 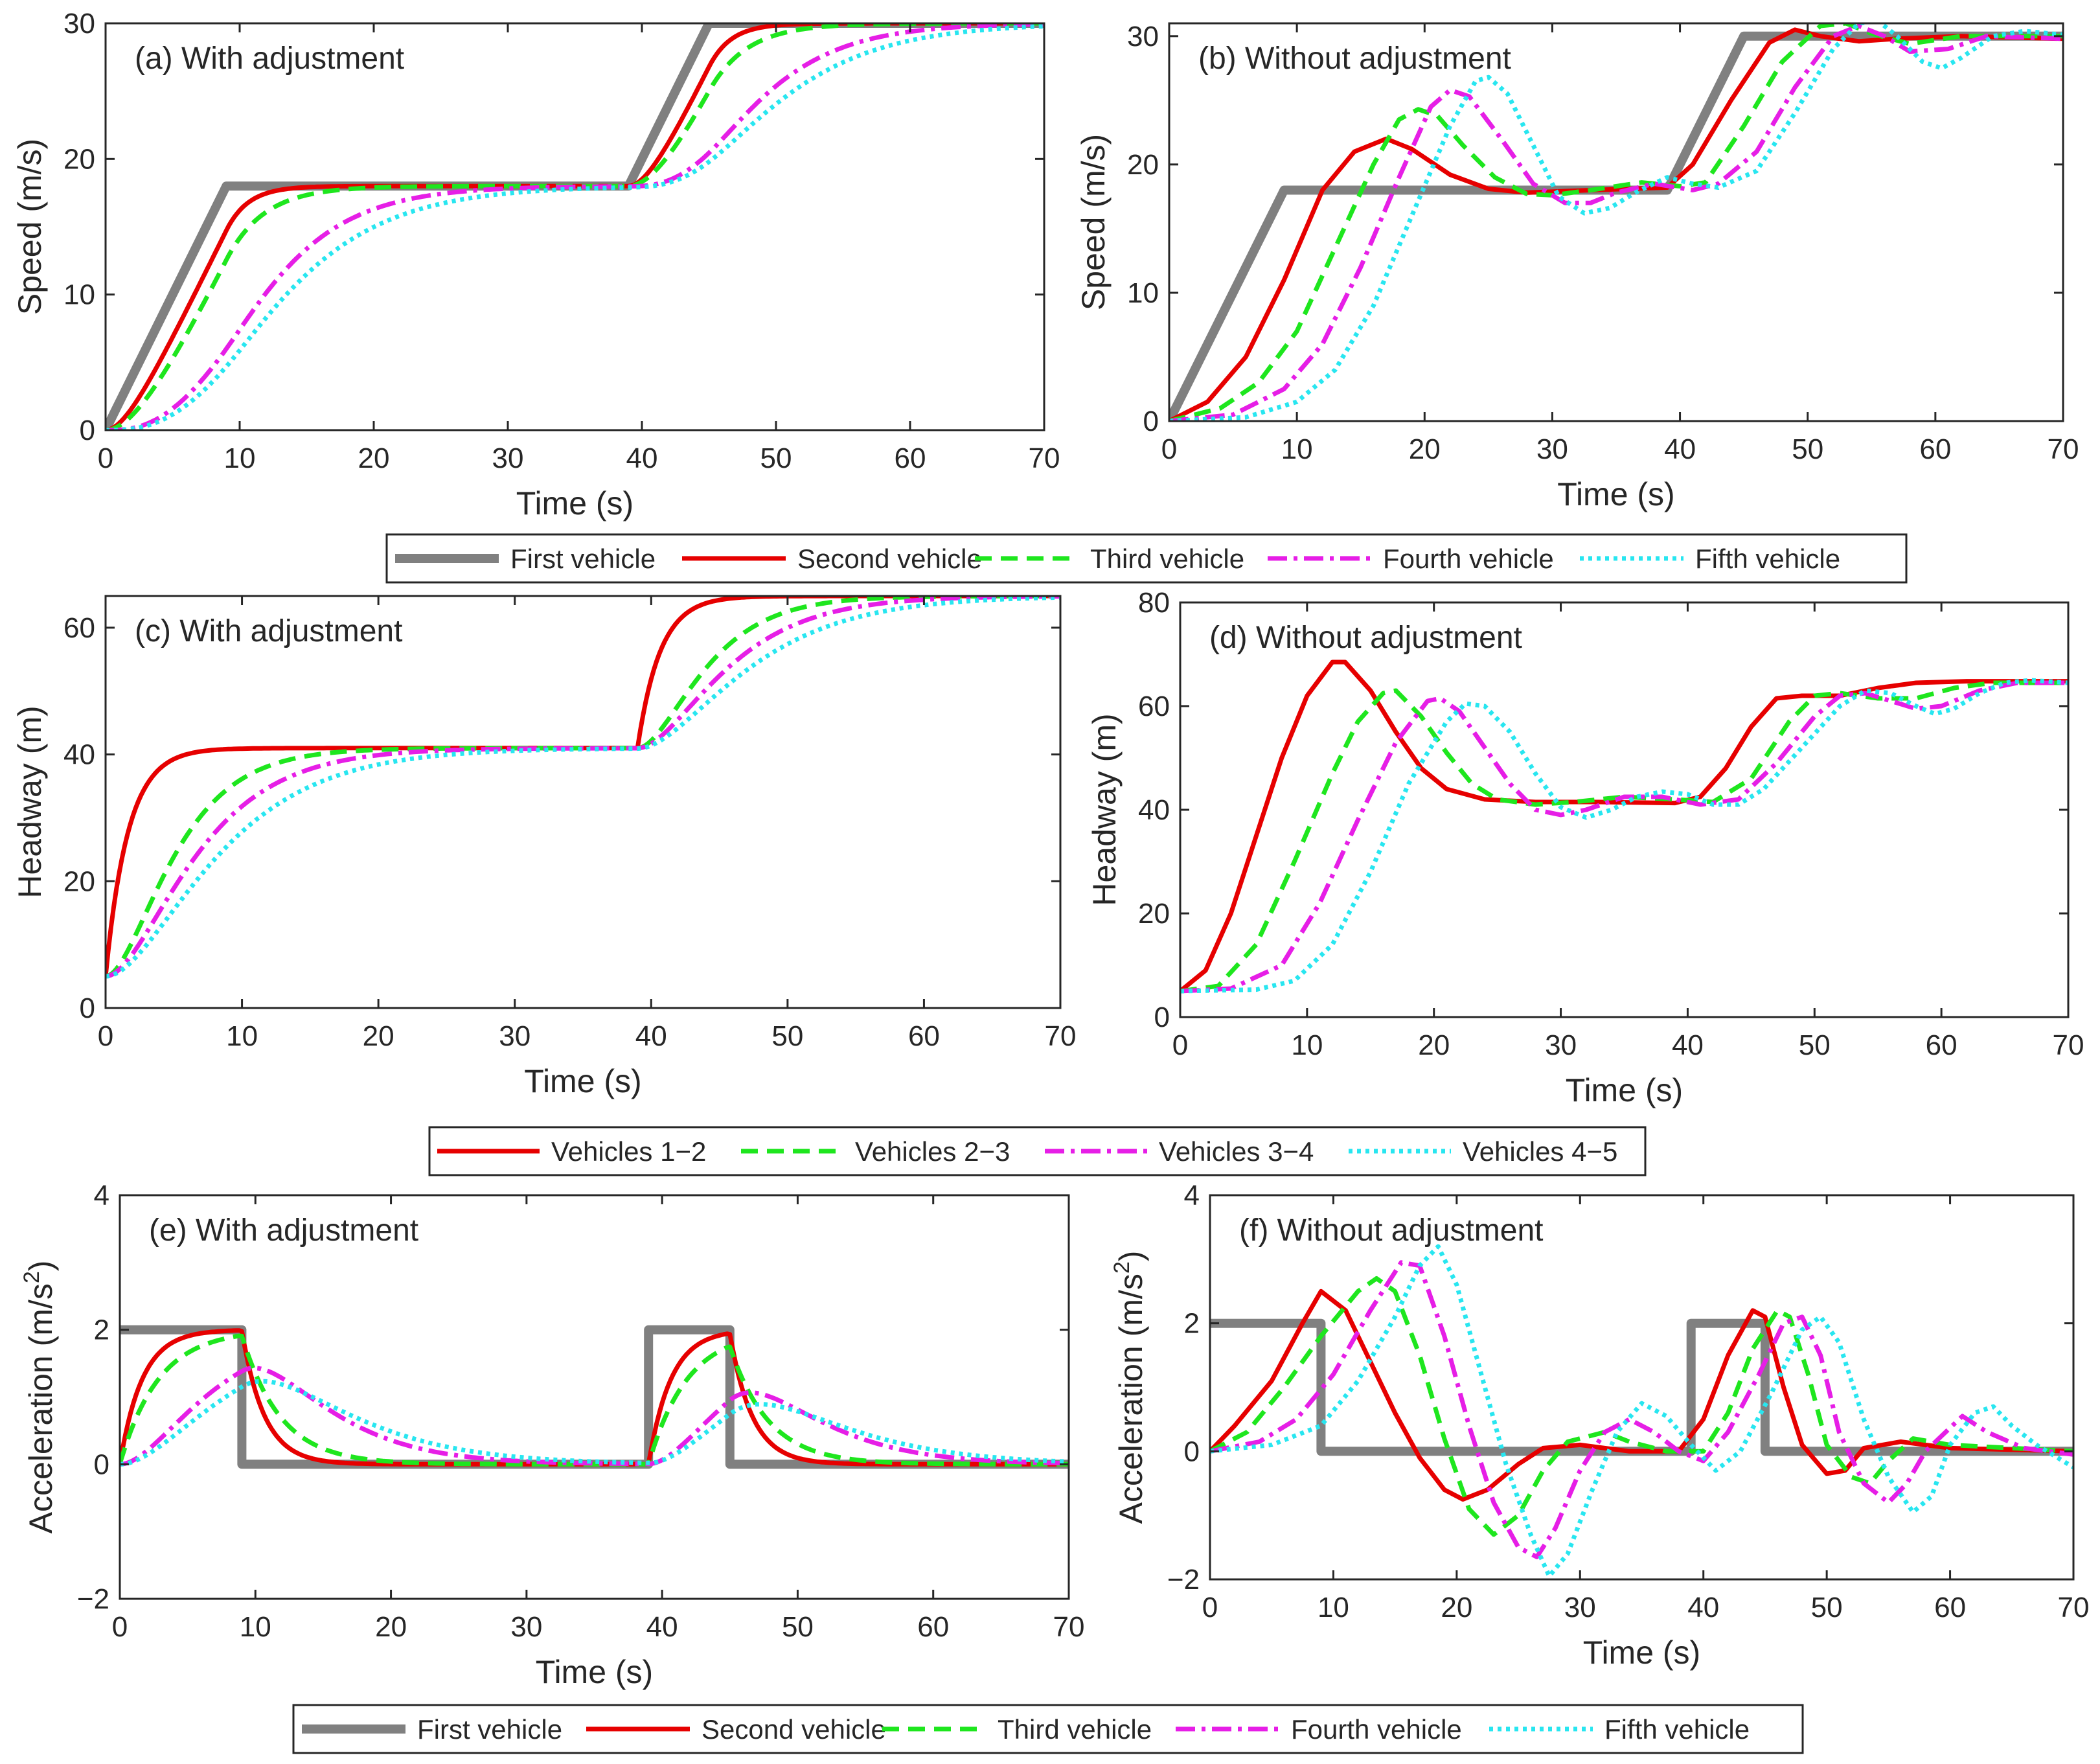 I want to click on panel-title: (b) Without adjustment, so click(x=1354, y=58).